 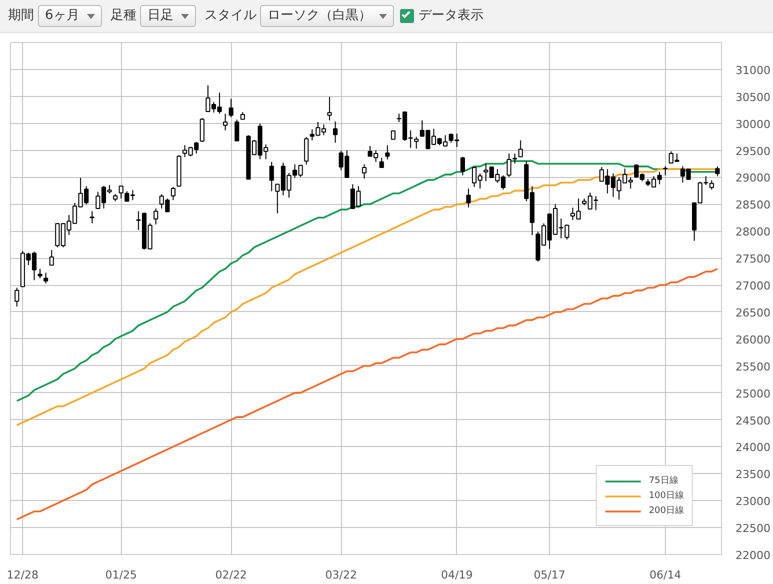 What do you see at coordinates (753, 232) in the screenshot?
I see `y-tick-label: 28000` at bounding box center [753, 232].